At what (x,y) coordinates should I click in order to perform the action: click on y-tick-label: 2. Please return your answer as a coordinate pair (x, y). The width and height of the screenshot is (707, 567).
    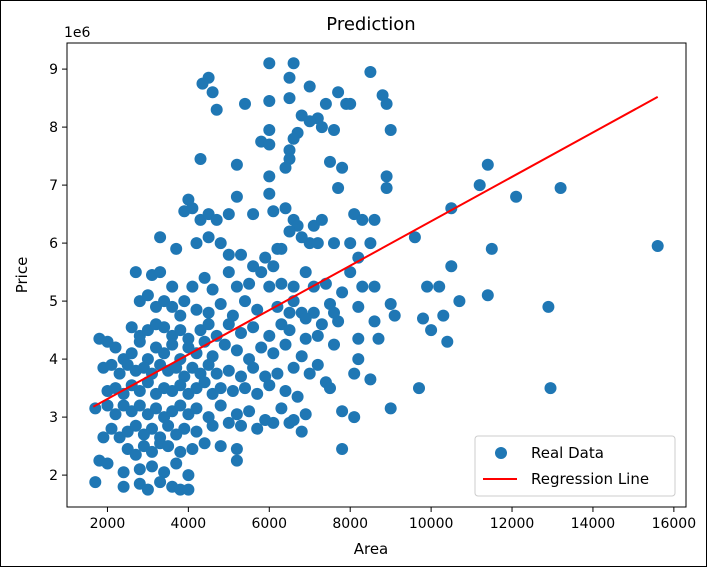
    Looking at the image, I should click on (53, 476).